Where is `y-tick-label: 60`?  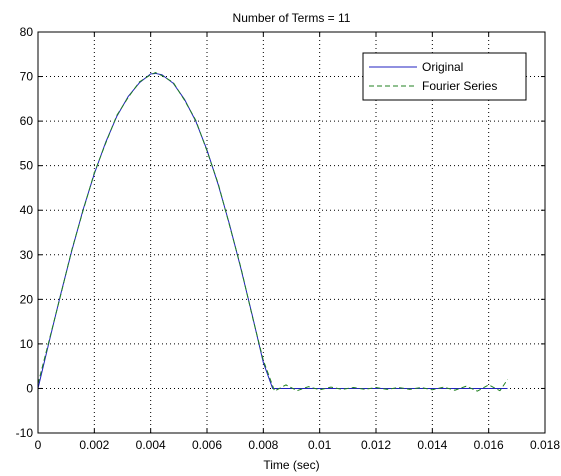
y-tick-label: 60 is located at coordinates (27, 121).